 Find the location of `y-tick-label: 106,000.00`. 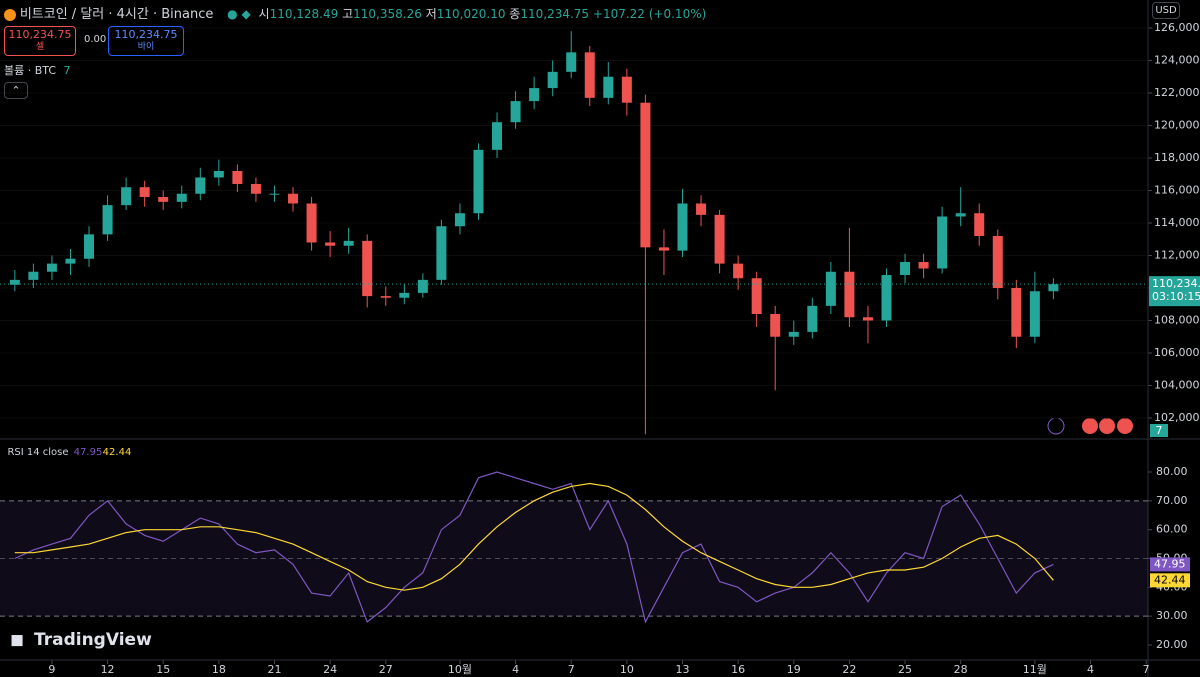

y-tick-label: 106,000.00 is located at coordinates (1177, 352).